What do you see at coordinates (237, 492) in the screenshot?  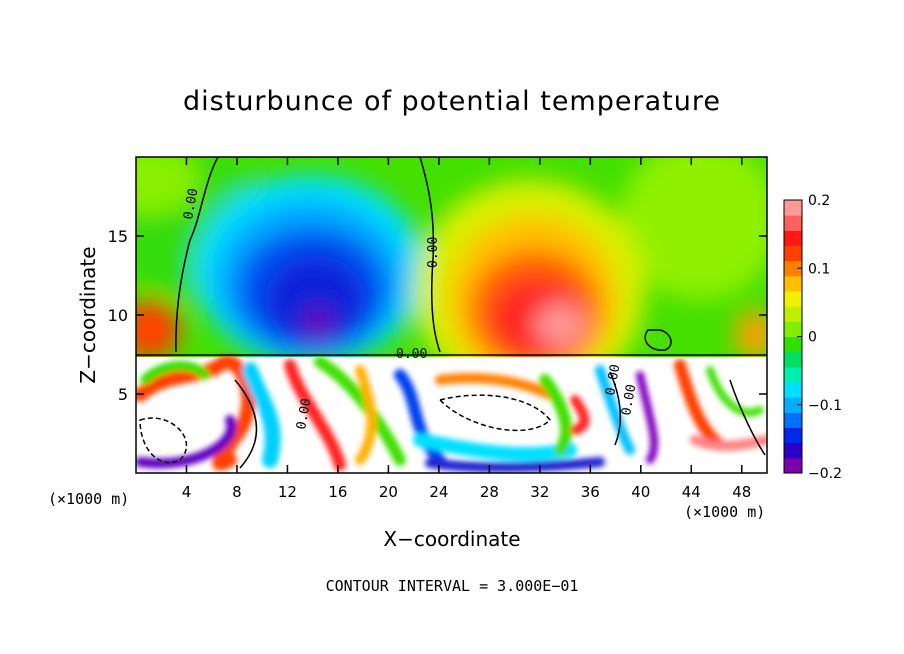 I see `x-tick-label: 8` at bounding box center [237, 492].